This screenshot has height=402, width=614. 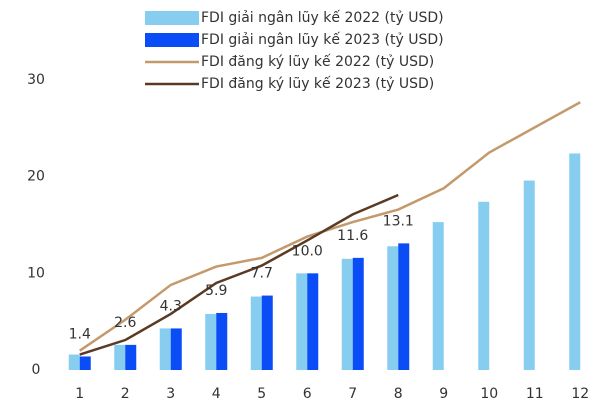 I want to click on x-tick-label: 11, so click(x=535, y=394).